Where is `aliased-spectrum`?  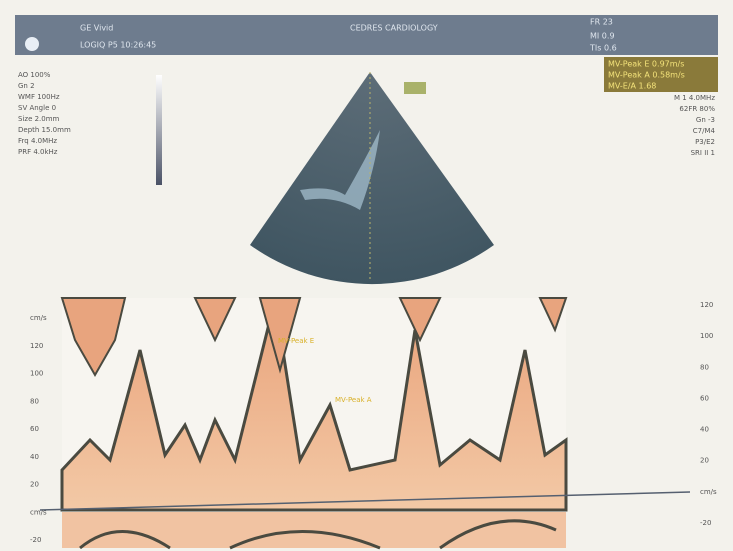 aliased-spectrum is located at coordinates (314, 337).